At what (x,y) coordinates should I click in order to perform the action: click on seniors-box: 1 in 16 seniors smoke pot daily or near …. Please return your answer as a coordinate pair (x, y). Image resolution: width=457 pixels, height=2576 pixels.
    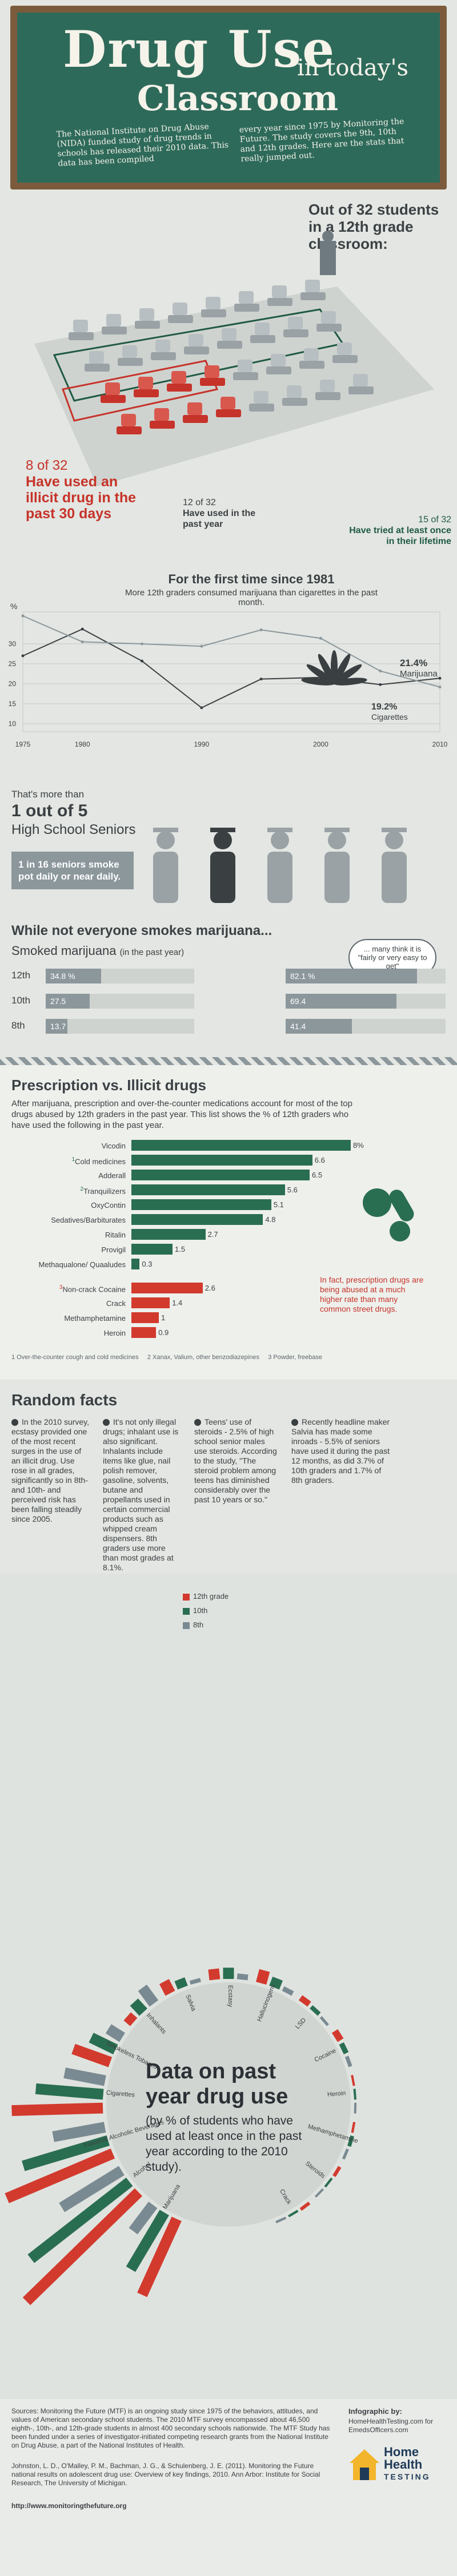
    Looking at the image, I should click on (72, 871).